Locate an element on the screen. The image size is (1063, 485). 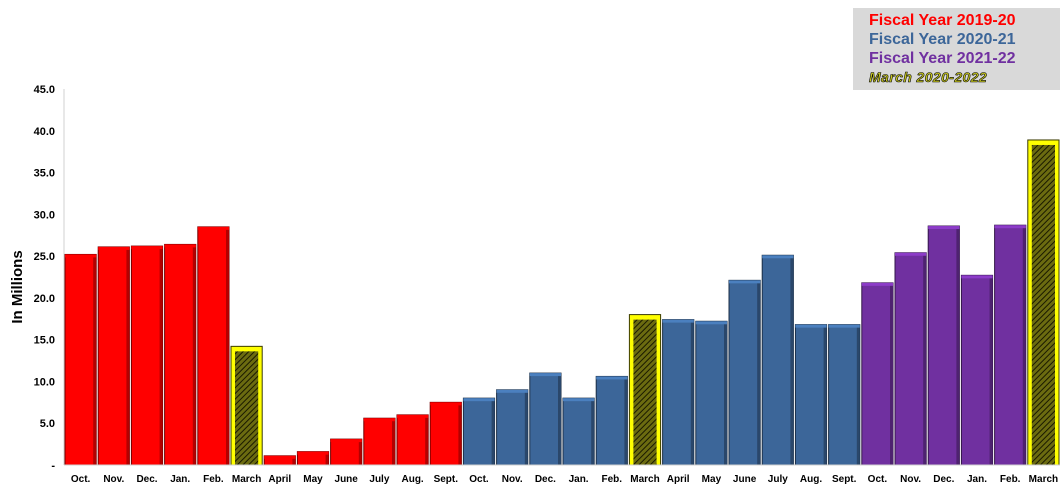
y-tick-label: 40.0 is located at coordinates (44, 132).